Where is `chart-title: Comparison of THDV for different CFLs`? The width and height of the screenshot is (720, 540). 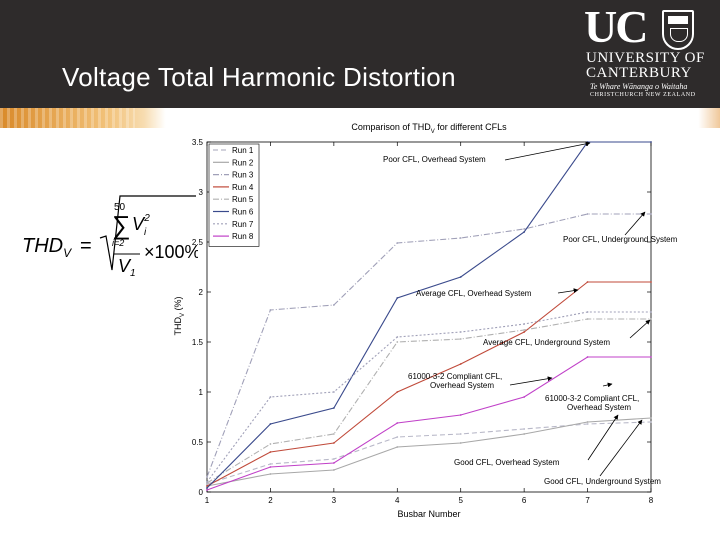
chart-title: Comparison of THDV for different CFLs is located at coordinates (429, 128).